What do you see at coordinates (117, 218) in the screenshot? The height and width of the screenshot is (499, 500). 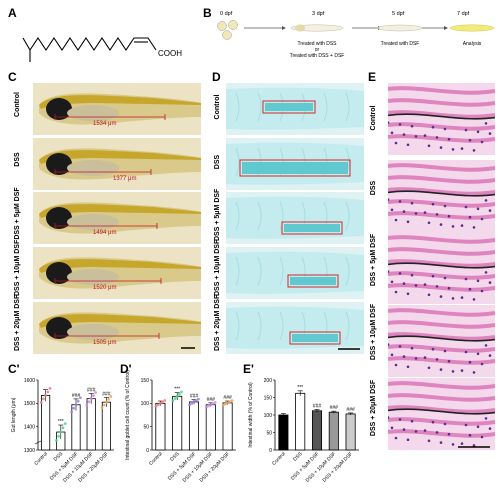 I see `fish-photo-2: 1494 μm` at bounding box center [117, 218].